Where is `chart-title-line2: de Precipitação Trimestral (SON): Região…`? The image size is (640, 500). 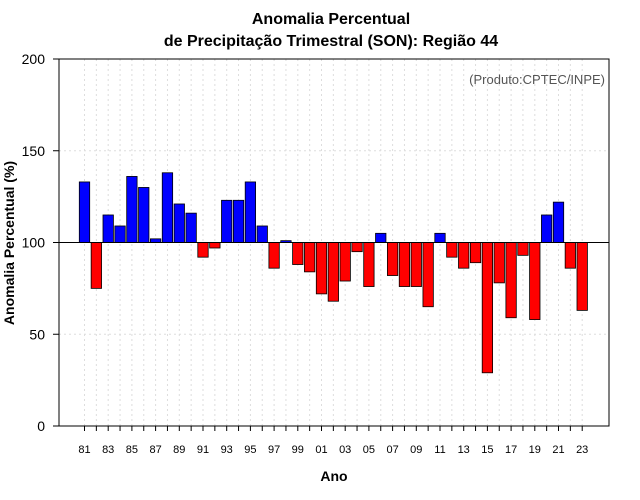
chart-title-line2: de Precipitação Trimestral (SON): Região… is located at coordinates (331, 41).